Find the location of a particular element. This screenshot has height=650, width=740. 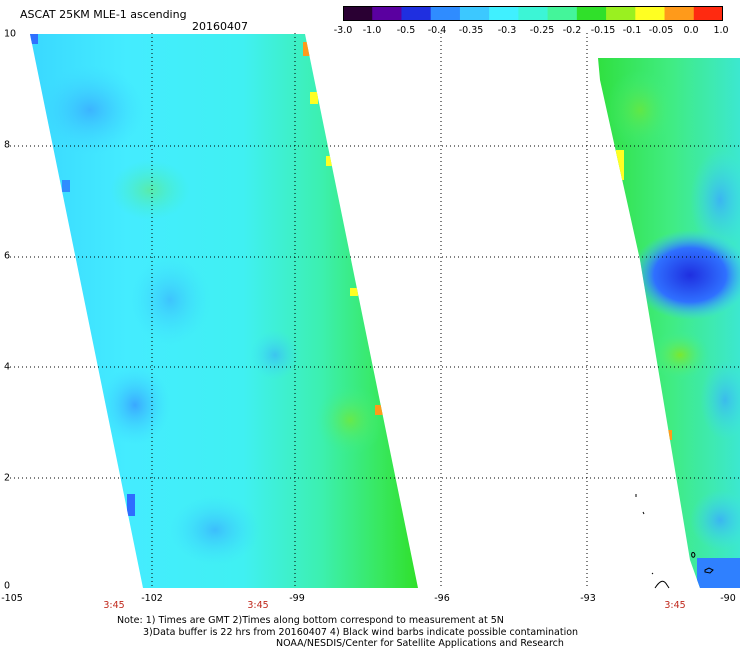

color-scale-bar is located at coordinates (533, 13).